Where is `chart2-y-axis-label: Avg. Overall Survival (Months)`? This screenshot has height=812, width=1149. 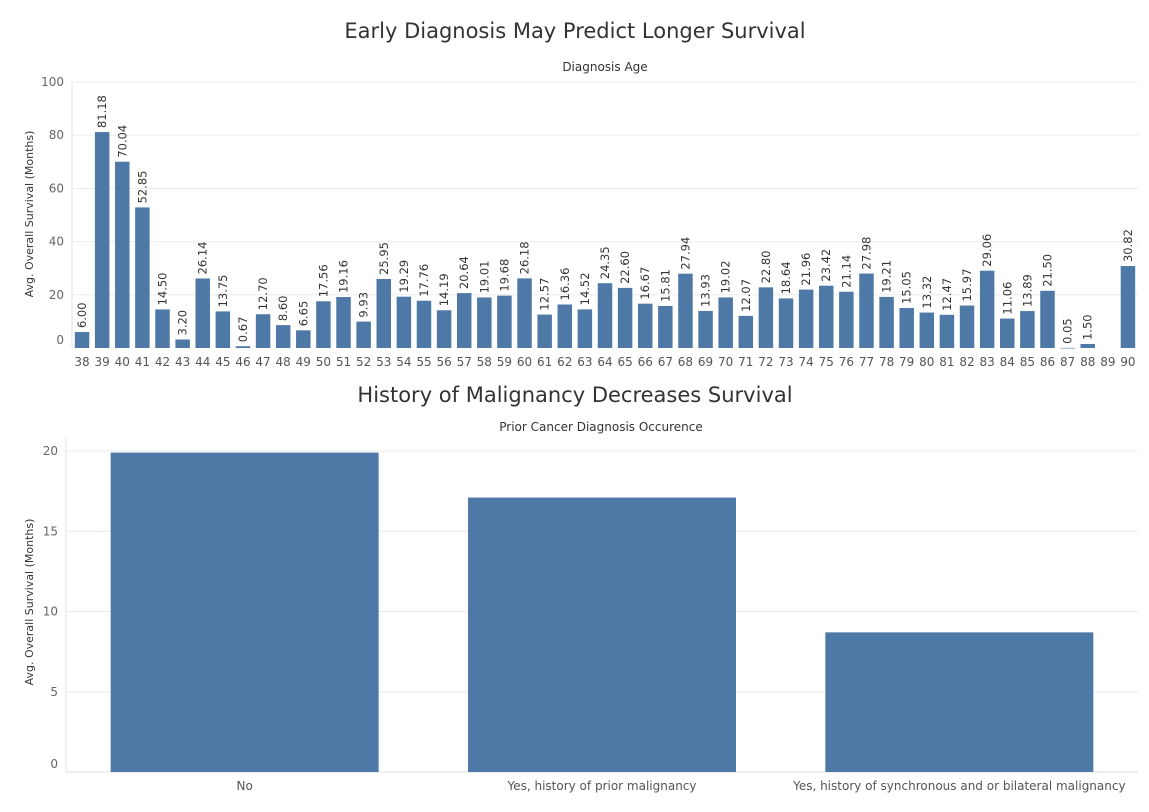 chart2-y-axis-label: Avg. Overall Survival (Months) is located at coordinates (29, 602).